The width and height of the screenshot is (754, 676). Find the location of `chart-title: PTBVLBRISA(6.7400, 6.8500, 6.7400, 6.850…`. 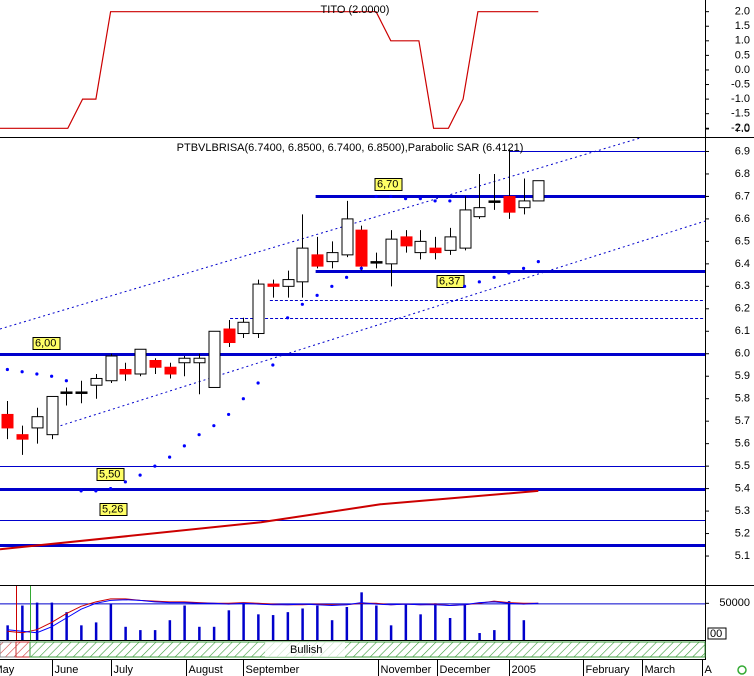

chart-title: PTBVLBRISA(6.7400, 6.8500, 6.7400, 6.850… is located at coordinates (350, 148).